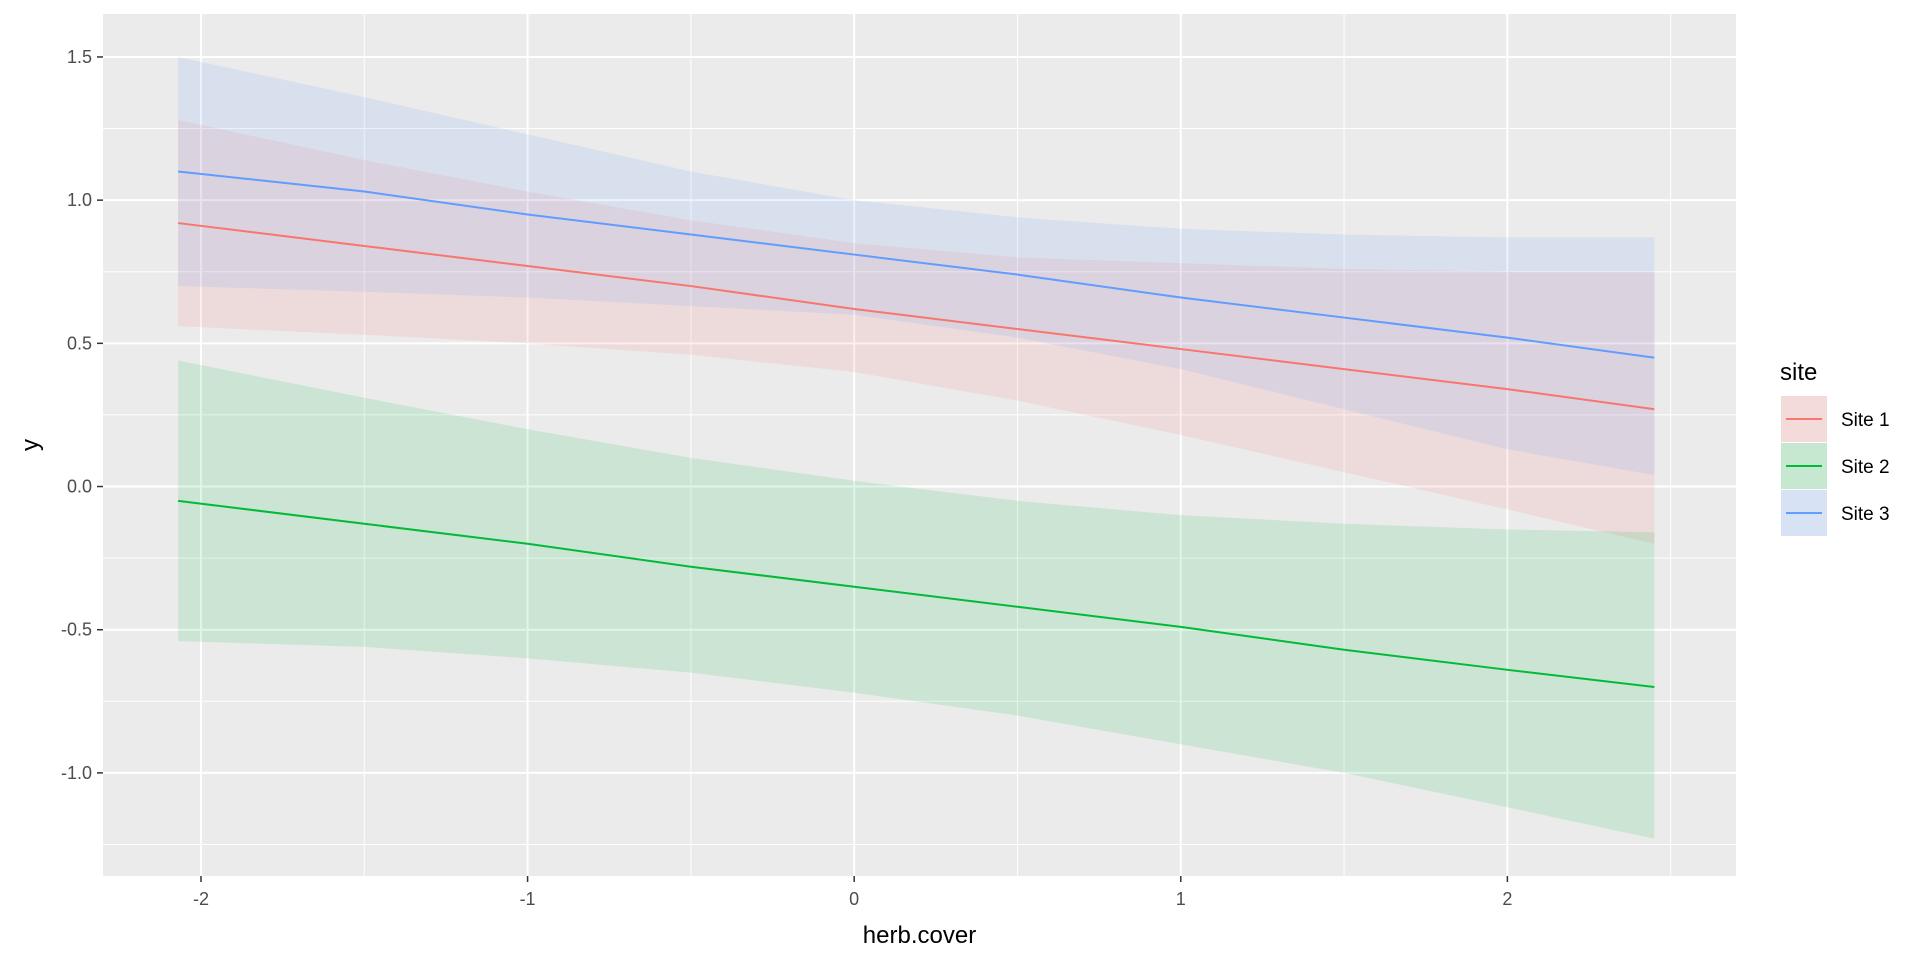 Image resolution: width=1920 pixels, height=960 pixels. I want to click on y-axis: -1.0 -0.5 0.0 0.5 1.0 1.5, so click(82, 415).